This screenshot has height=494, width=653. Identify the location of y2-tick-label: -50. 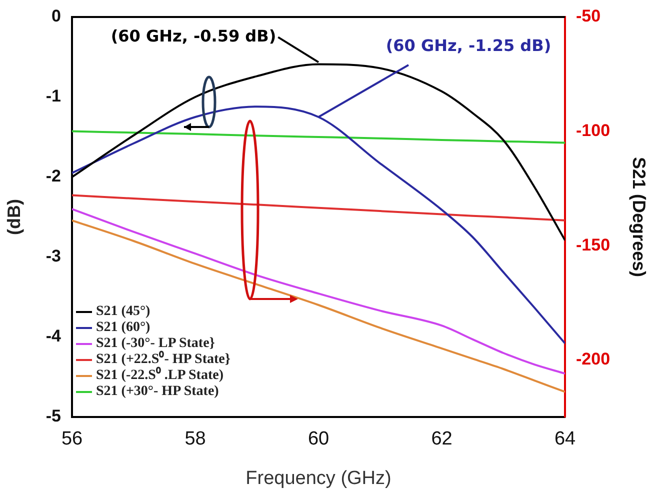
(588, 16).